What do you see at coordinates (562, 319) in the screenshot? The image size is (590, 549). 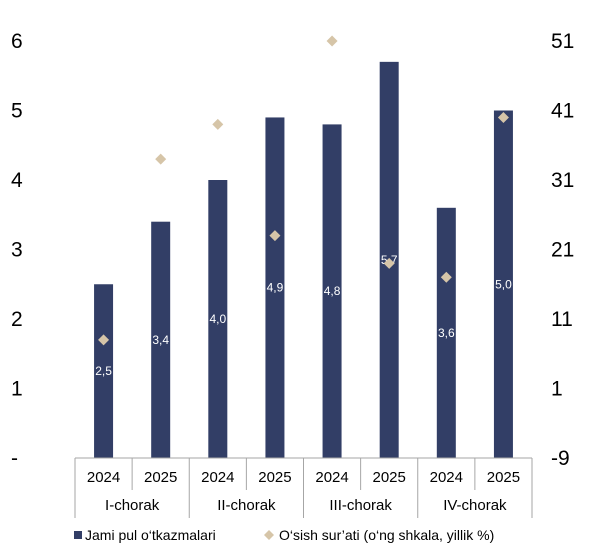 I see `right-tick-label: 11` at bounding box center [562, 319].